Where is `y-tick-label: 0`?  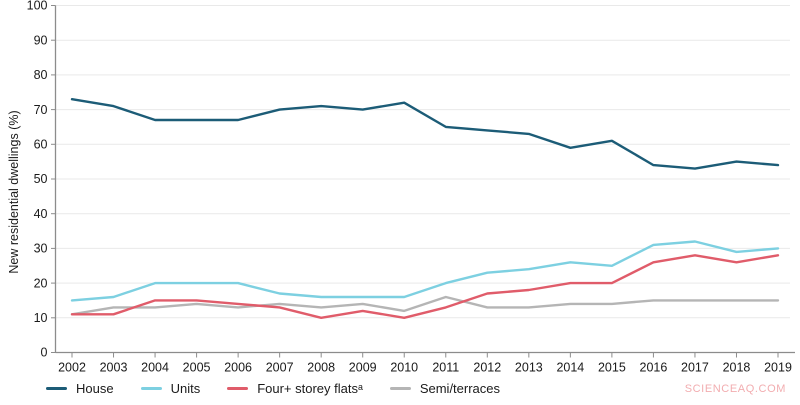
y-tick-label: 0 is located at coordinates (44, 353).